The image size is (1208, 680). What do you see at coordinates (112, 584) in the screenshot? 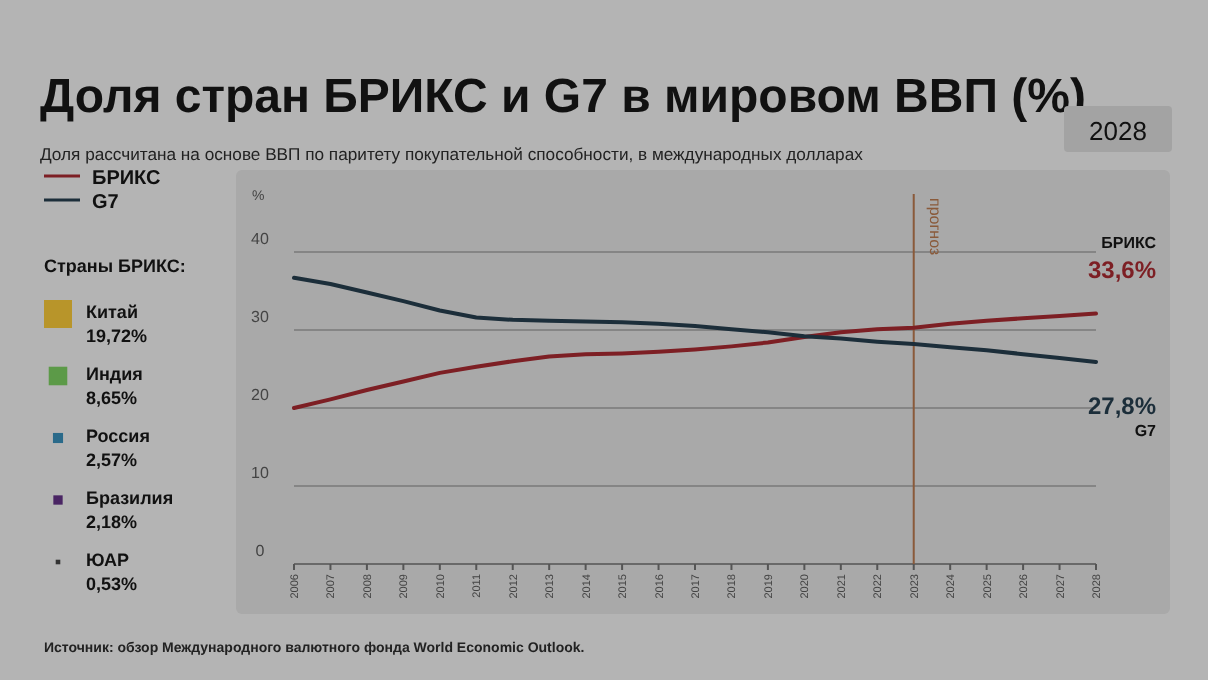
I see `data-label: 0,53%` at bounding box center [112, 584].